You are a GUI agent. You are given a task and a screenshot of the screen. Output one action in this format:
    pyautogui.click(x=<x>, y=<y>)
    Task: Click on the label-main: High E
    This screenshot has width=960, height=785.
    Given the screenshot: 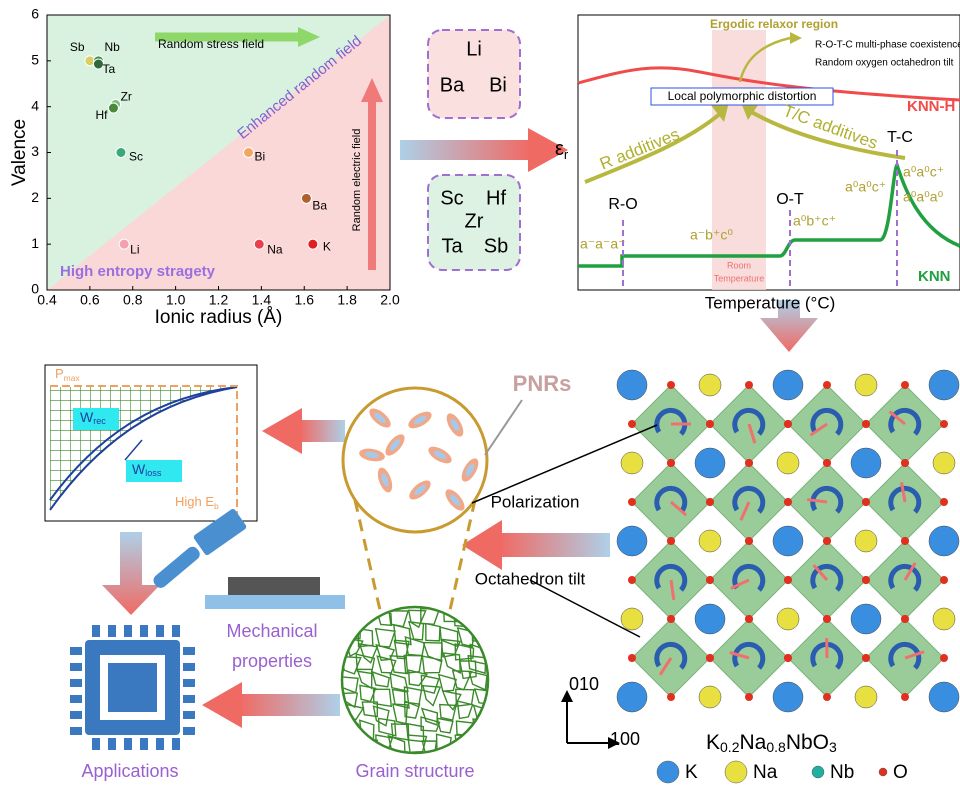 What is the action you would take?
    pyautogui.click(x=194, y=501)
    